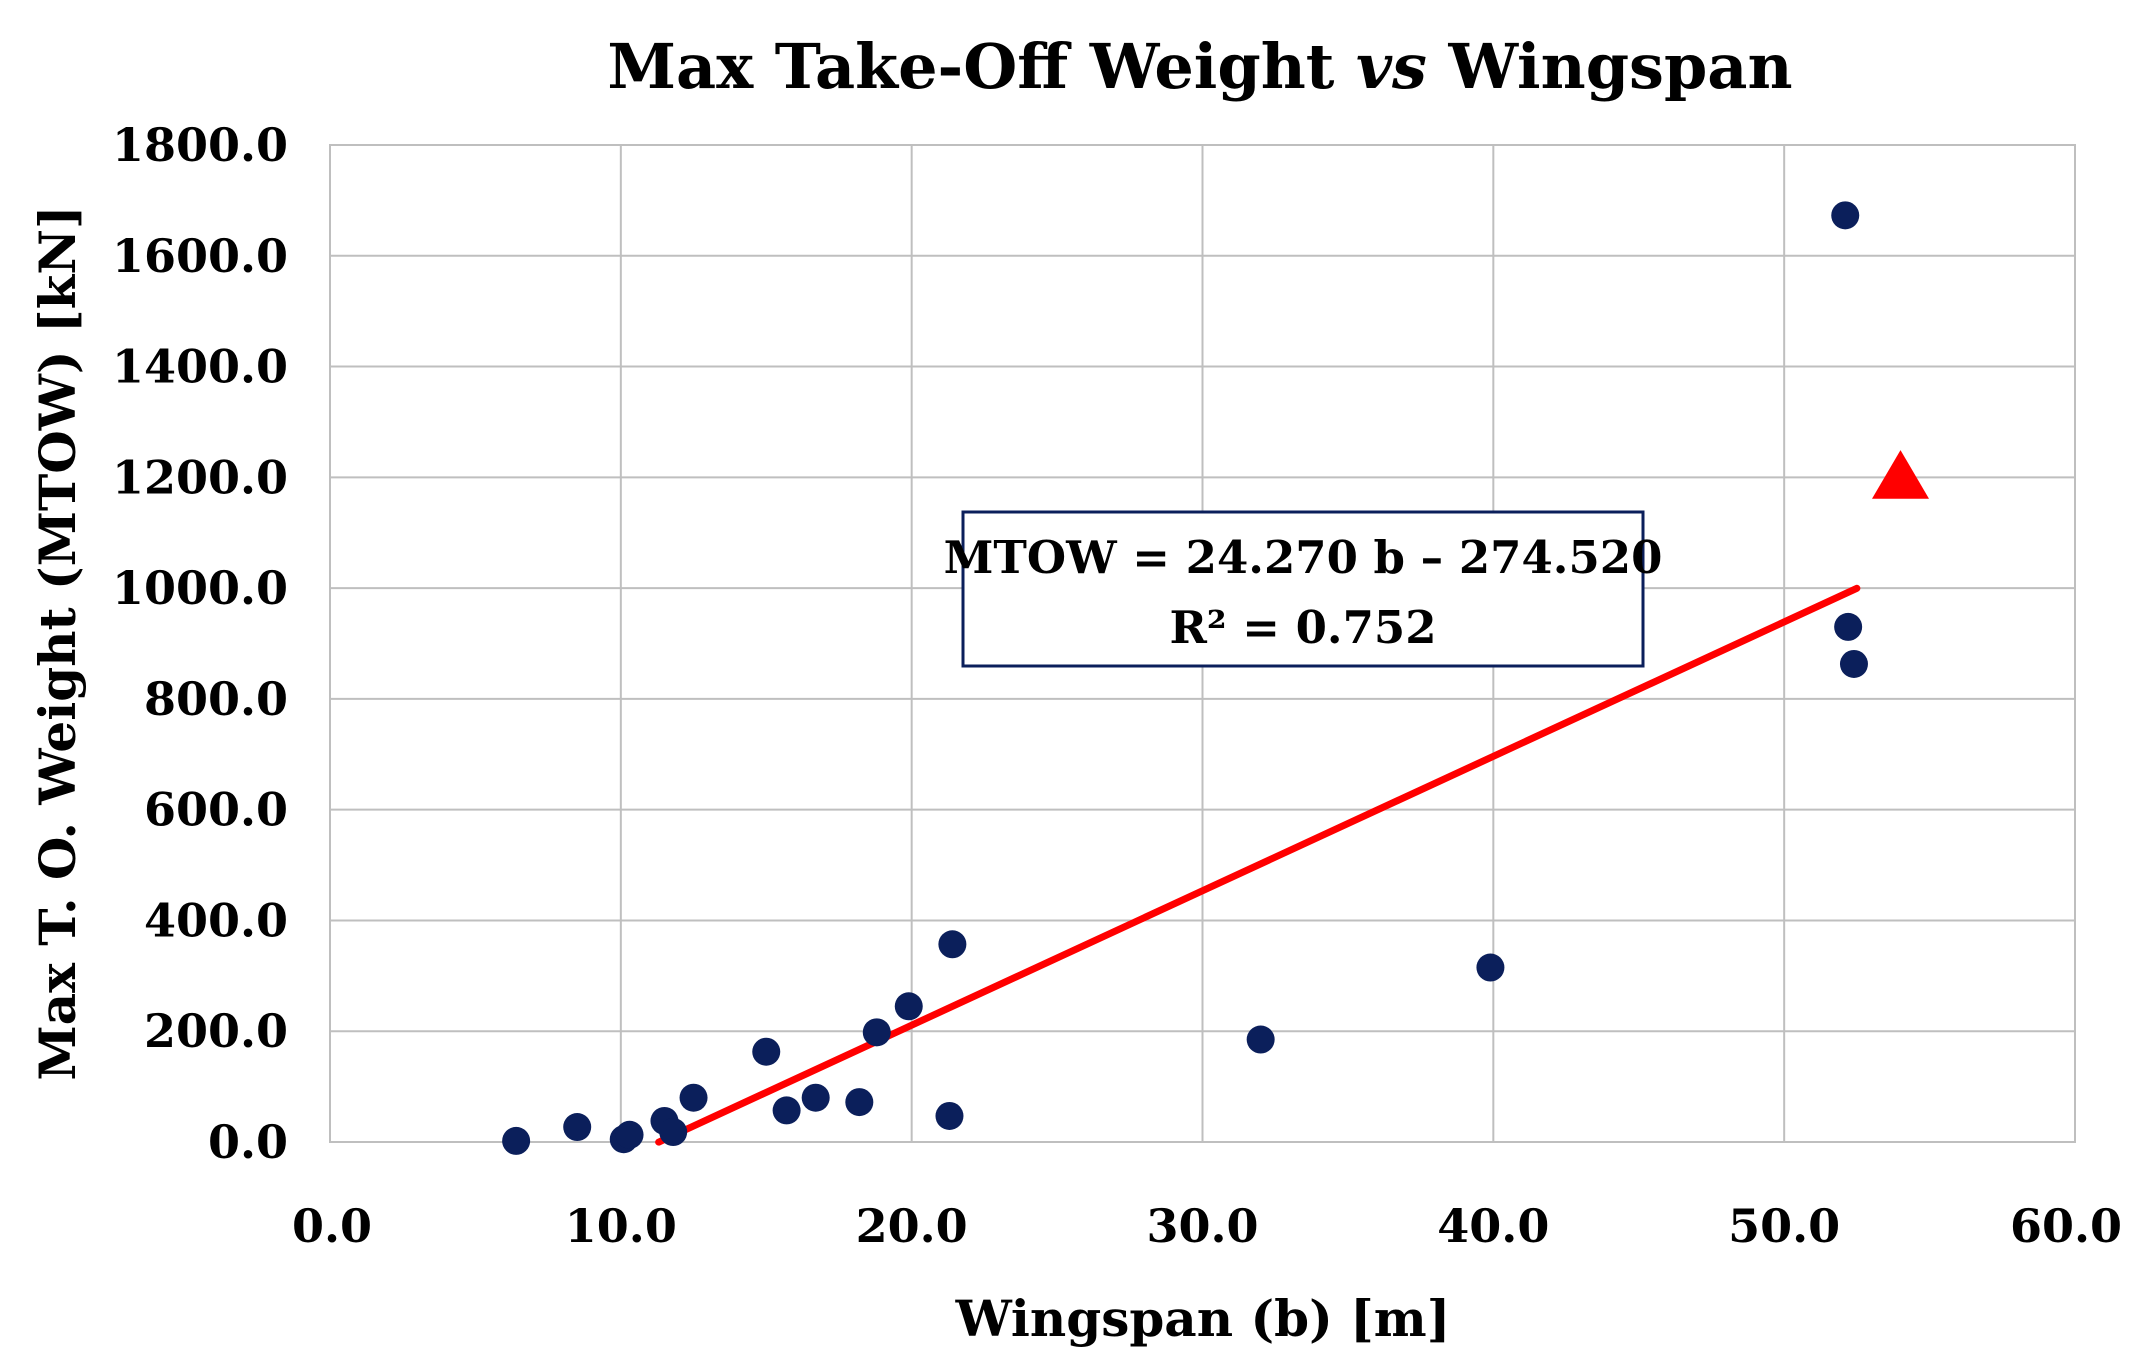 This screenshot has height=1372, width=2139. What do you see at coordinates (248, 1142) in the screenshot?
I see `y-tick-label: 0.0` at bounding box center [248, 1142].